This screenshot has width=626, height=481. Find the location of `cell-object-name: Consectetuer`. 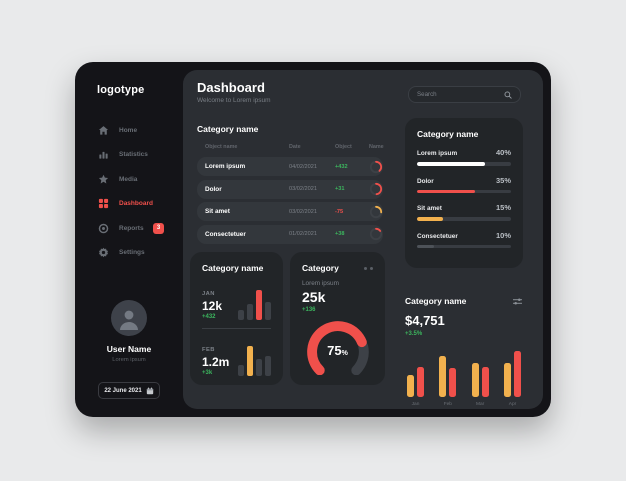

cell-object-name: Consectetuer is located at coordinates (225, 234).